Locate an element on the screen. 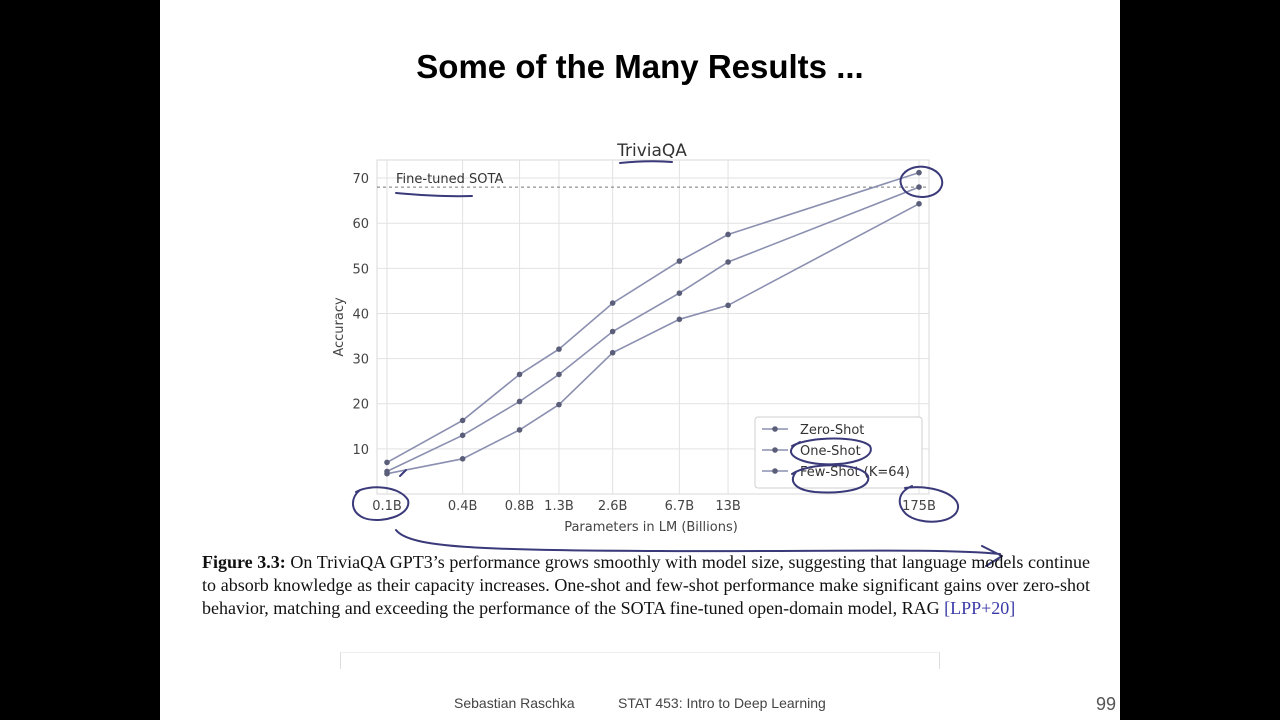  x-tick-label: 13B is located at coordinates (727, 506).